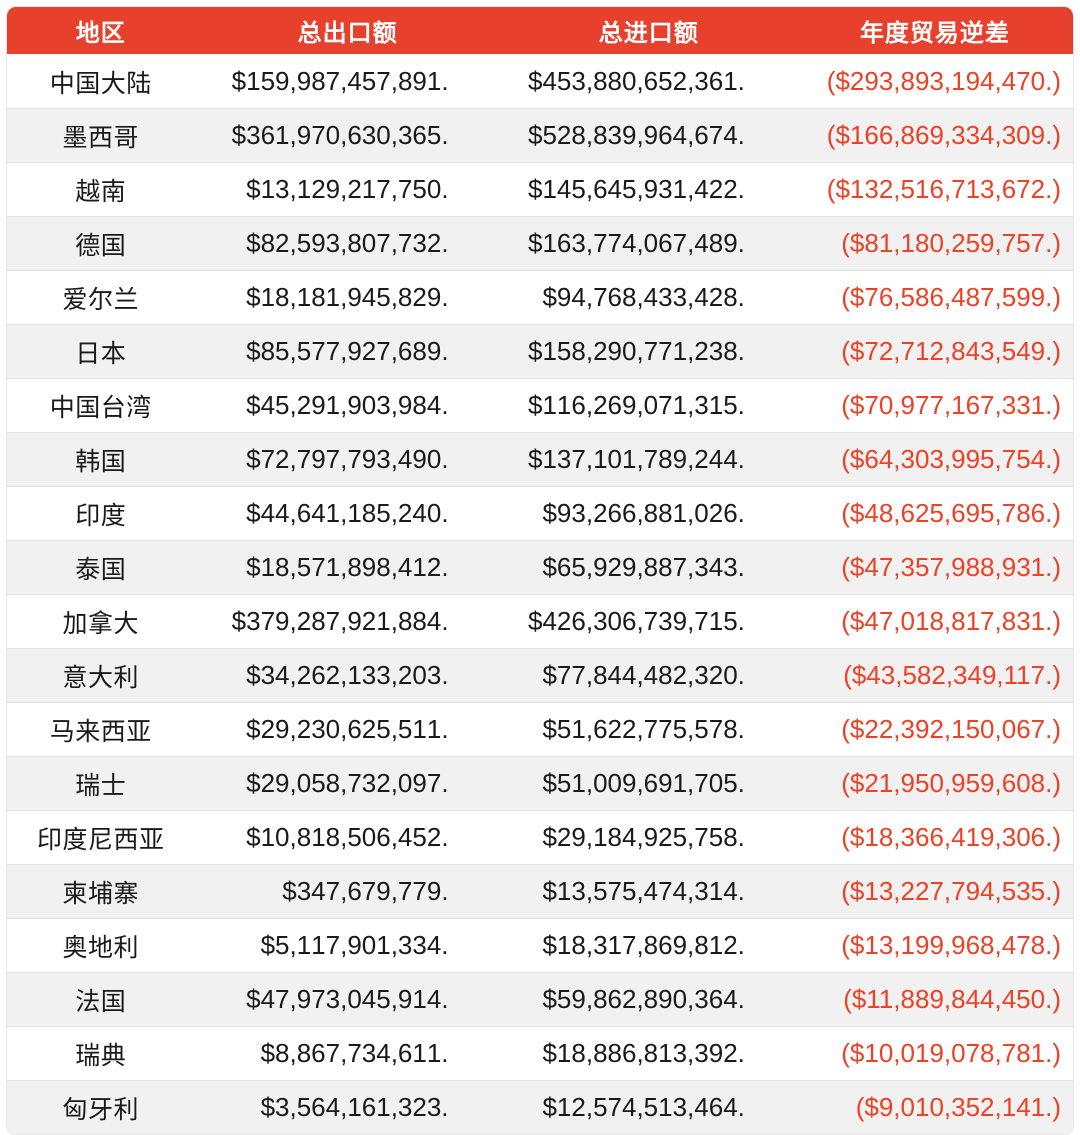  I want to click on region-cell: 韩国, so click(101, 459).